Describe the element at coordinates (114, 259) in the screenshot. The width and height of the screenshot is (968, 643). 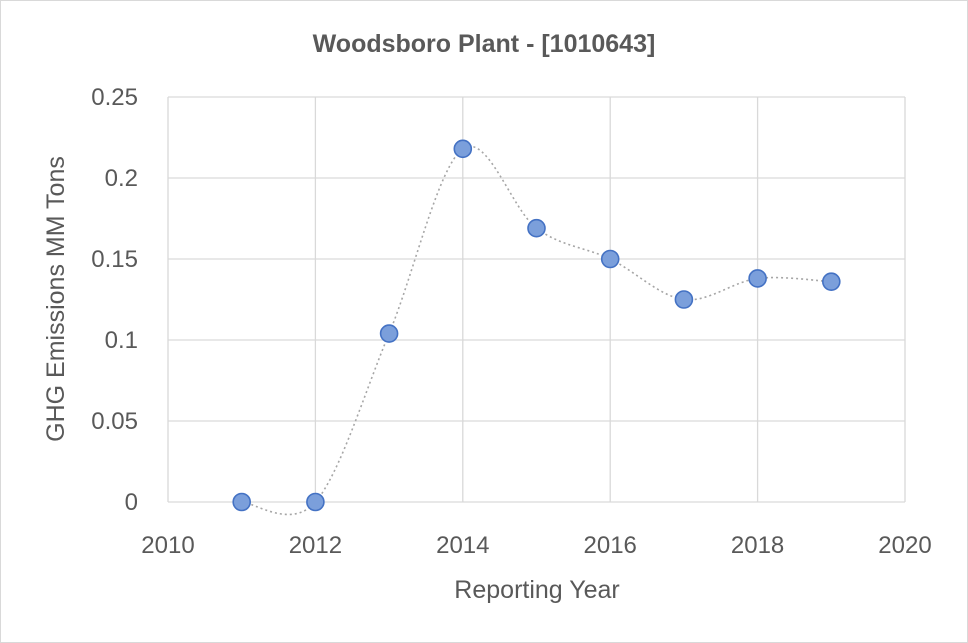
I see `y-tick-label: 0.15` at that location.